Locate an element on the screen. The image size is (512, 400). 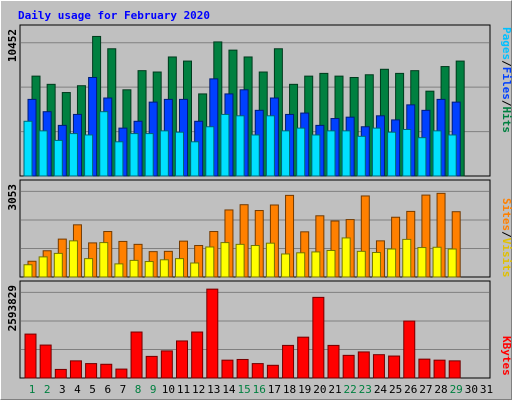
x-tick-label: 11 is located at coordinates (183, 389).